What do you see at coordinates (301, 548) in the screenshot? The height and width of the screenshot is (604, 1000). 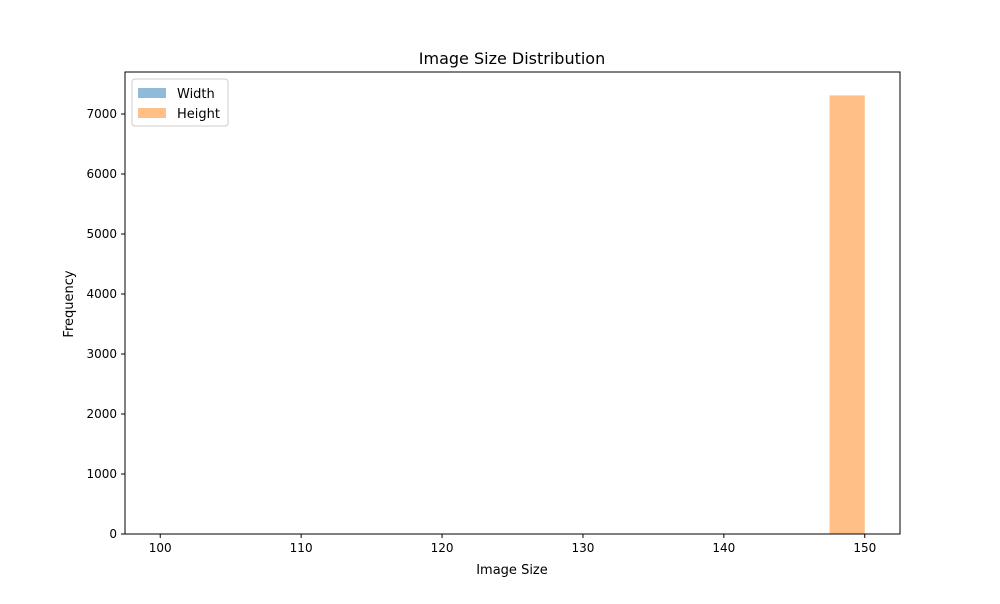 I see `x-tick-label: 110` at bounding box center [301, 548].